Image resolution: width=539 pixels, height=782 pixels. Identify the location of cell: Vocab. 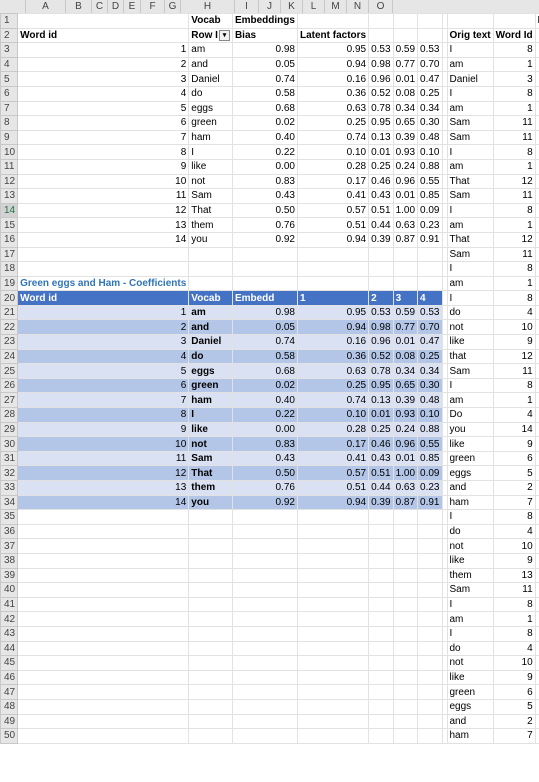
(210, 21).